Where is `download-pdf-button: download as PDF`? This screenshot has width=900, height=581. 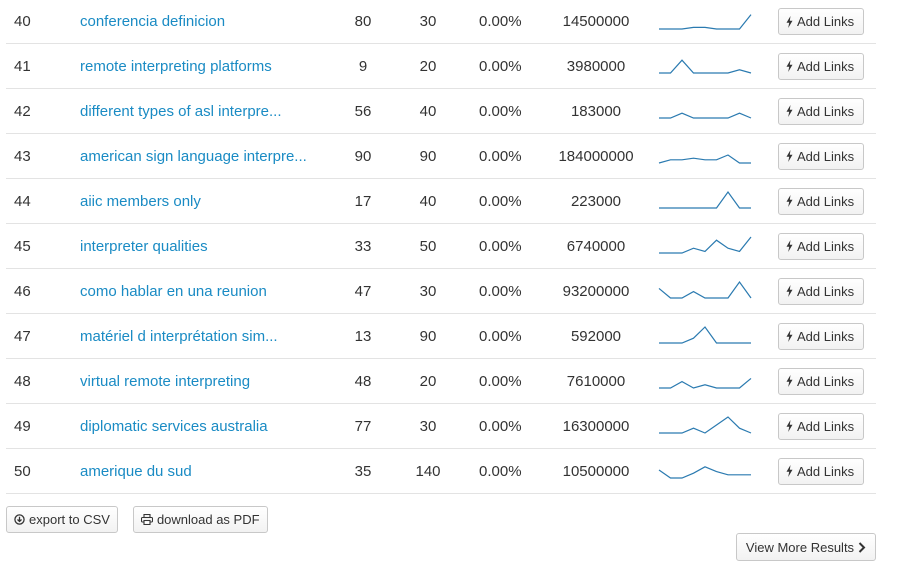 download-pdf-button: download as PDF is located at coordinates (200, 519).